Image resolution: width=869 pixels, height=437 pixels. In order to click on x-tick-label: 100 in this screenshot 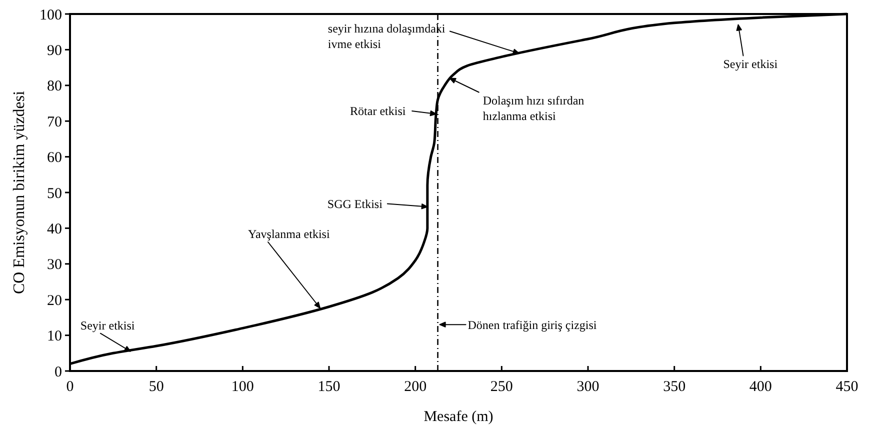, I will do `click(242, 387)`.